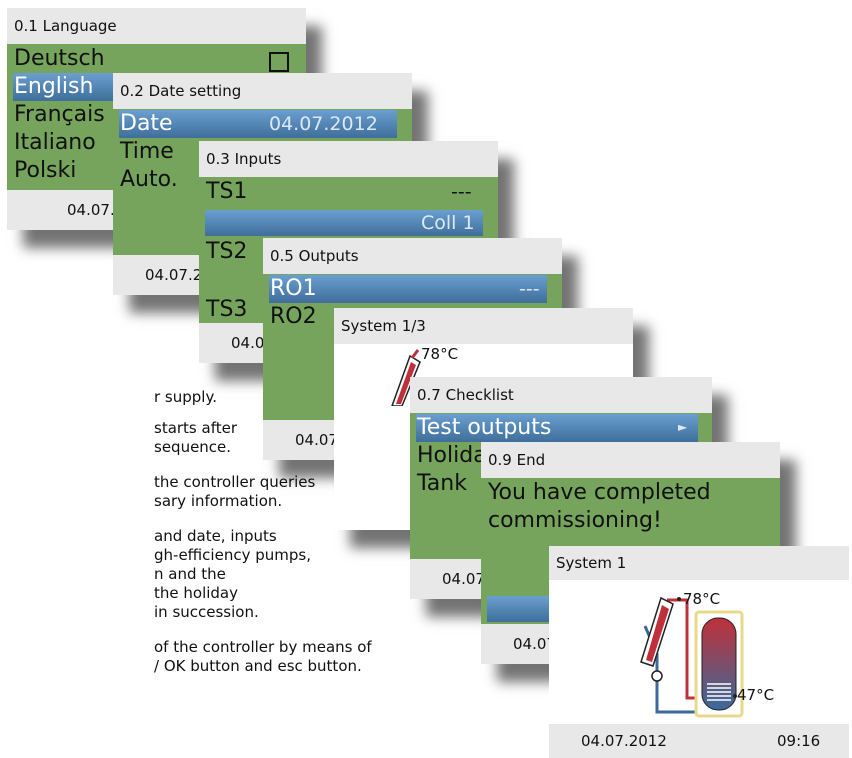 The image size is (852, 758). Describe the element at coordinates (575, 520) in the screenshot. I see `completion-message-line2: commissioning!` at that location.